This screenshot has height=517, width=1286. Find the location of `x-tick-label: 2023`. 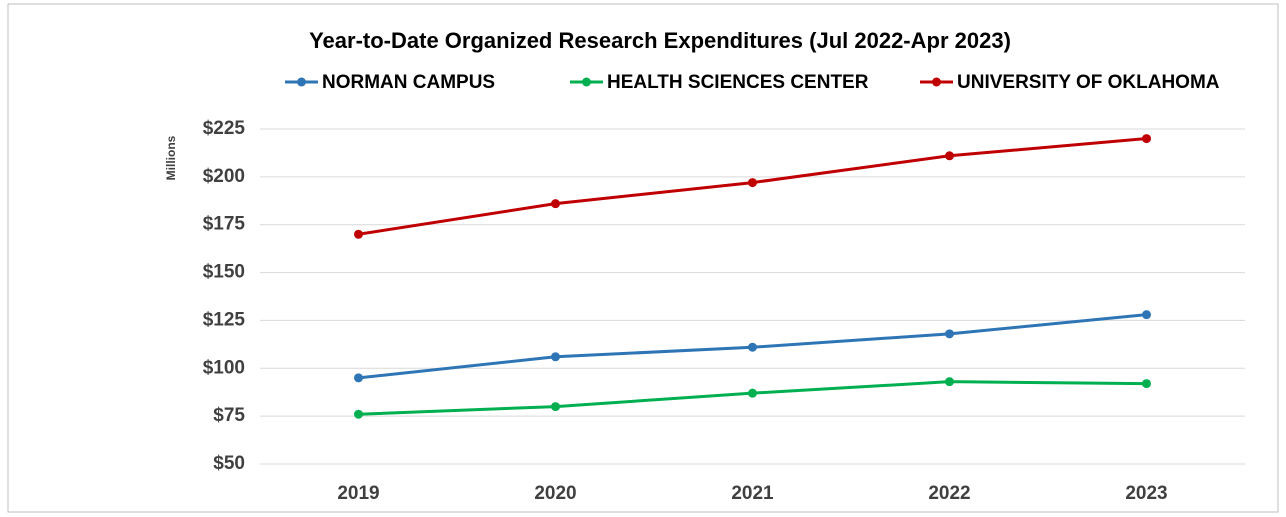

x-tick-label: 2023 is located at coordinates (1146, 493).